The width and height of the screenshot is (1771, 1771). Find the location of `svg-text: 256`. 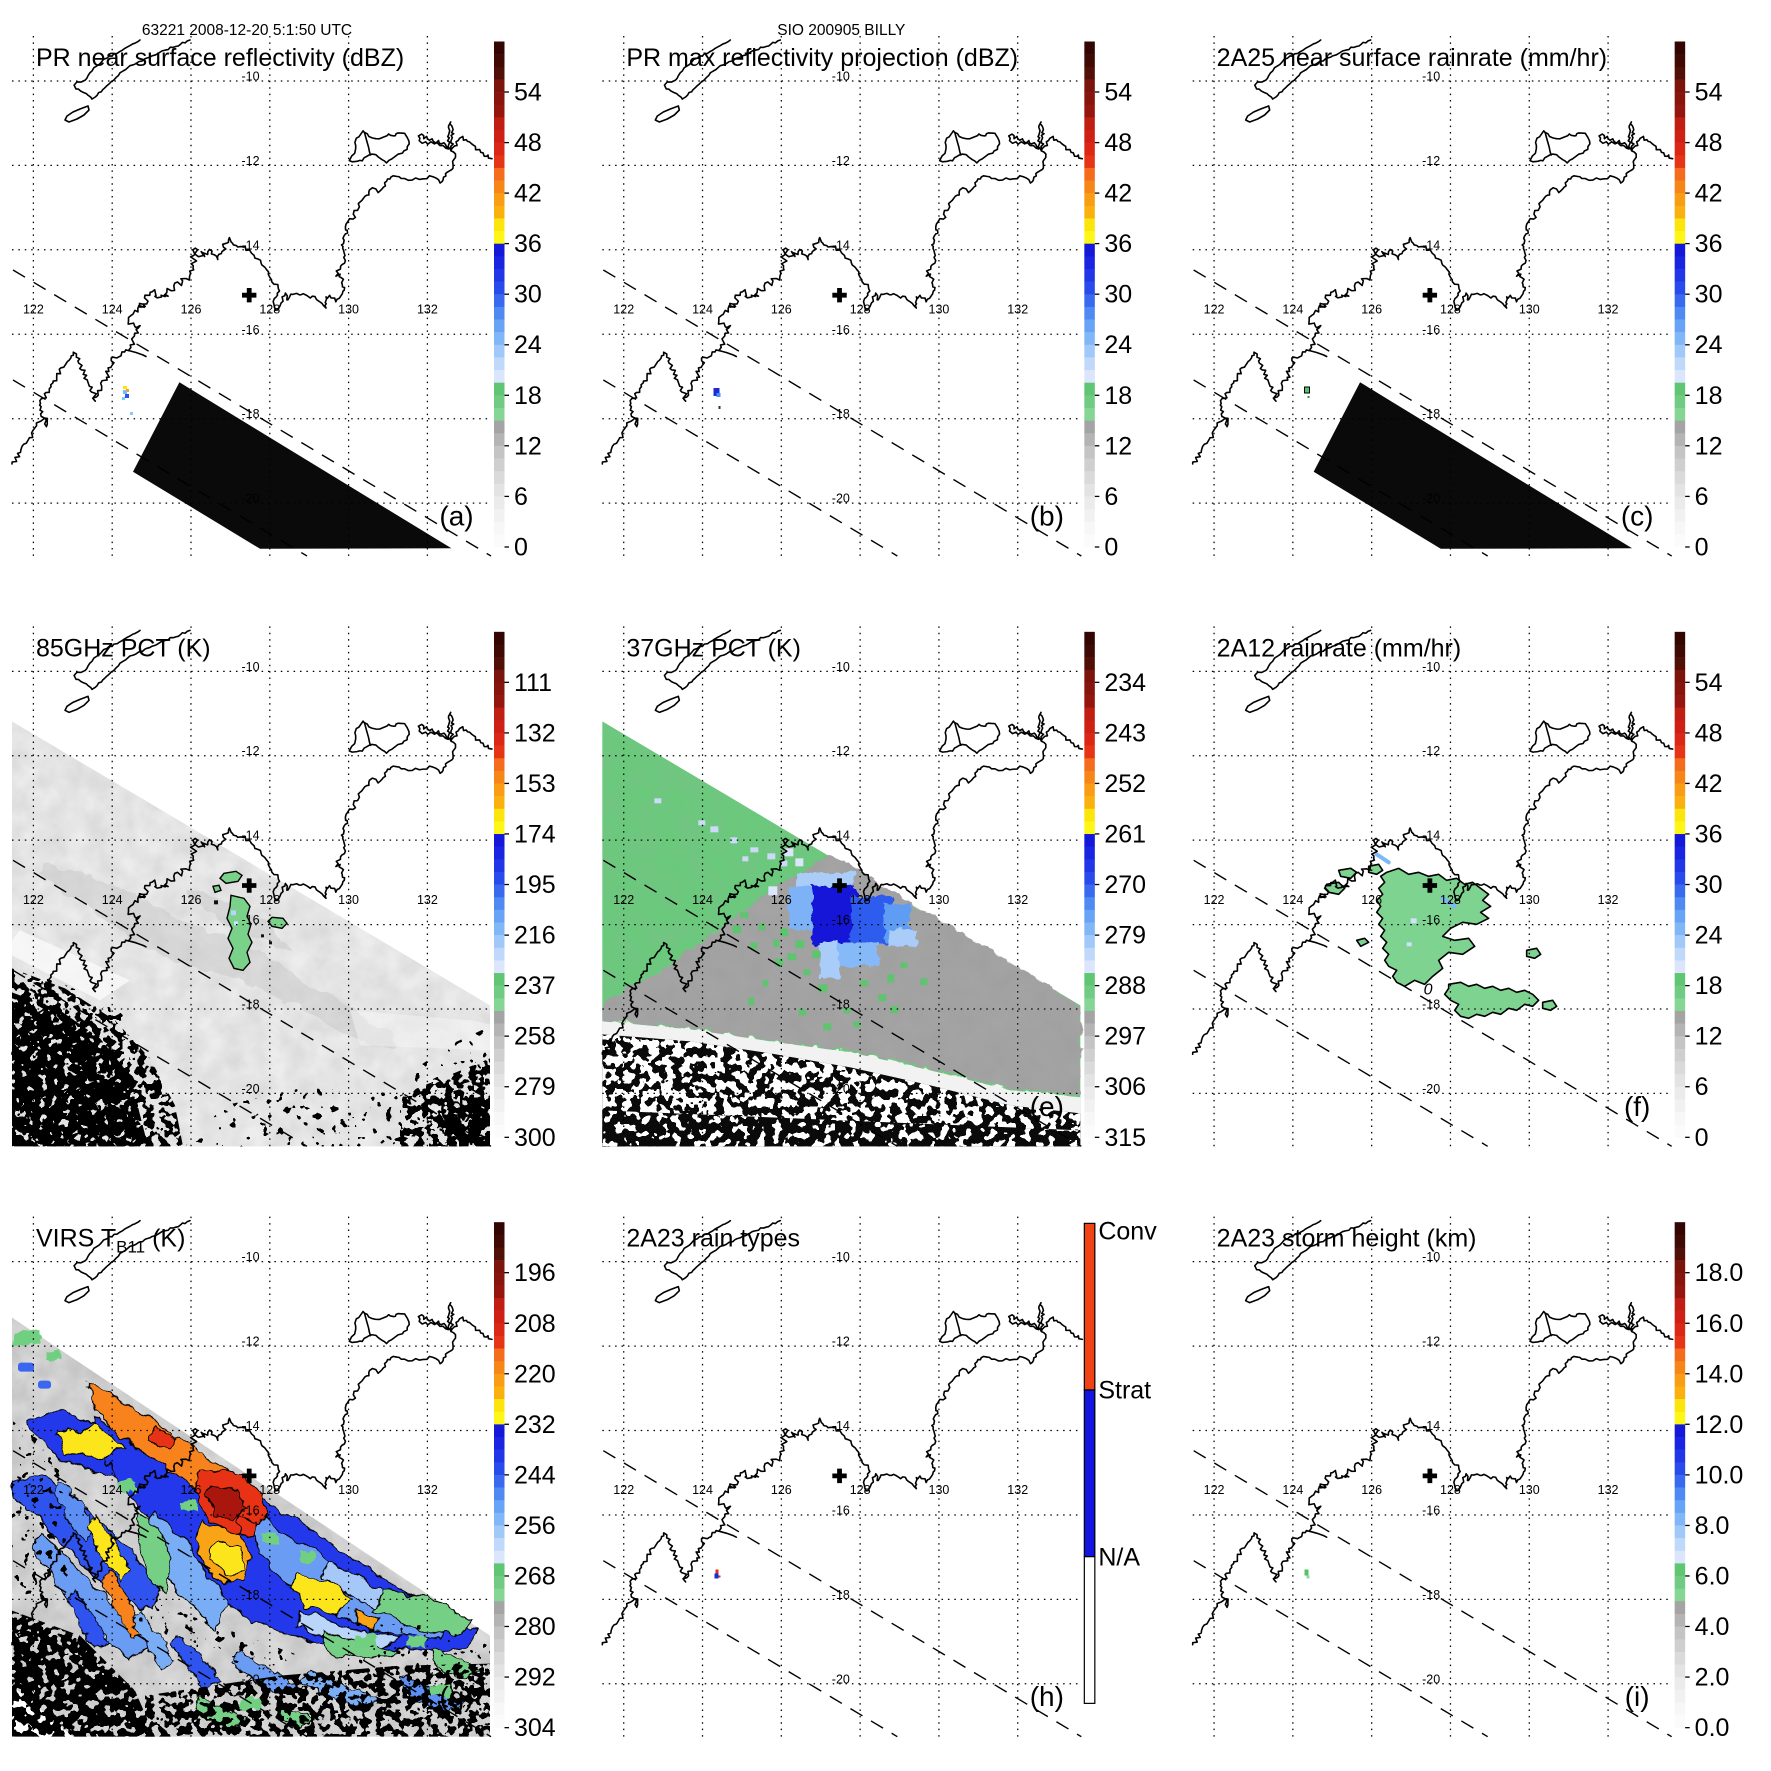

svg-text: 256 is located at coordinates (535, 1526).